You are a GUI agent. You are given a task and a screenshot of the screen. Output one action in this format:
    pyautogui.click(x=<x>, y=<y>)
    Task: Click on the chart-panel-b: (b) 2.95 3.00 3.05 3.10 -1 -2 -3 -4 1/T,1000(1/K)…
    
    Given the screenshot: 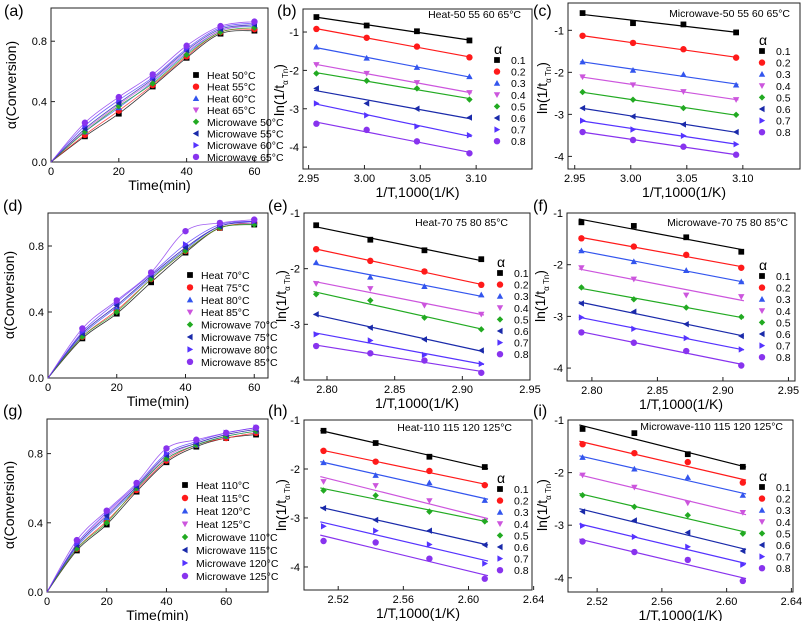 What is the action you would take?
    pyautogui.click(x=402, y=101)
    